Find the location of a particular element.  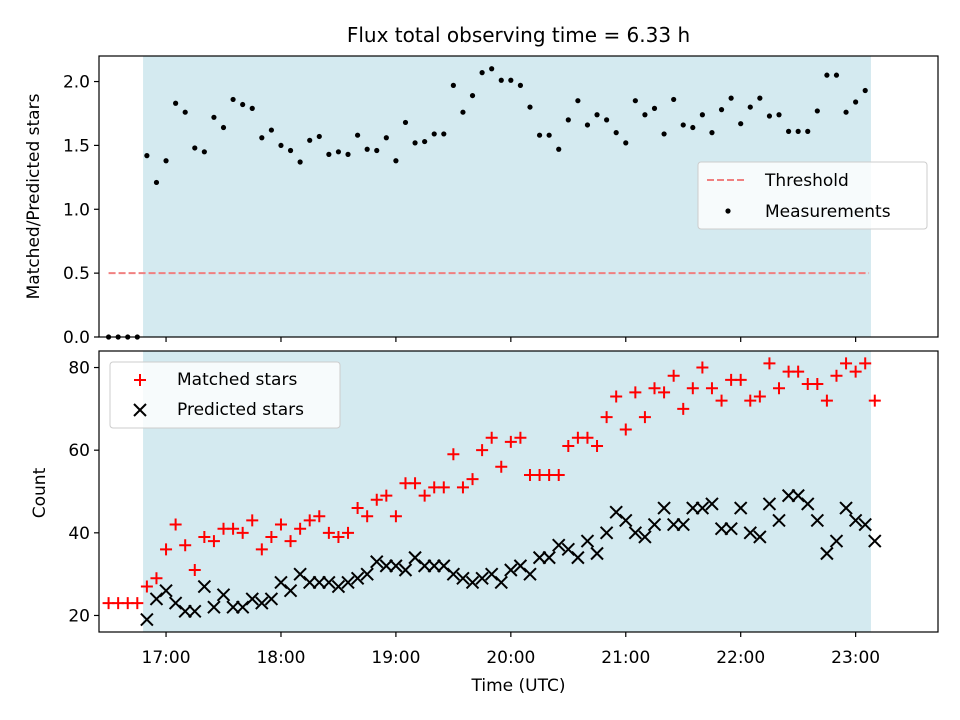

bottom-y-tick-label: 80 is located at coordinates (79, 369).